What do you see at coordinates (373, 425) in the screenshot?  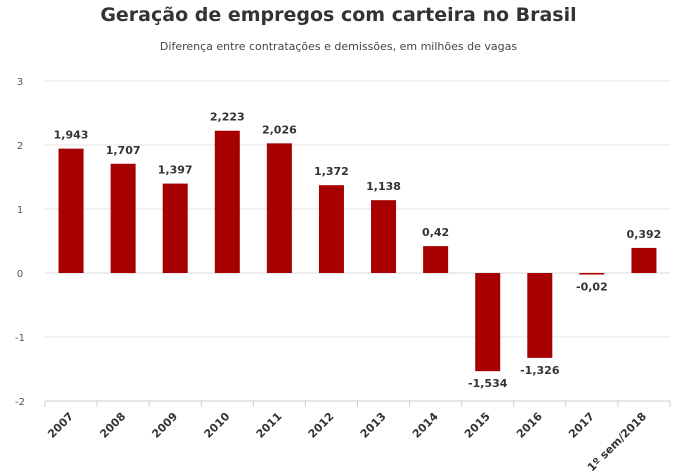 I see `x-tick-label: 2013` at bounding box center [373, 425].